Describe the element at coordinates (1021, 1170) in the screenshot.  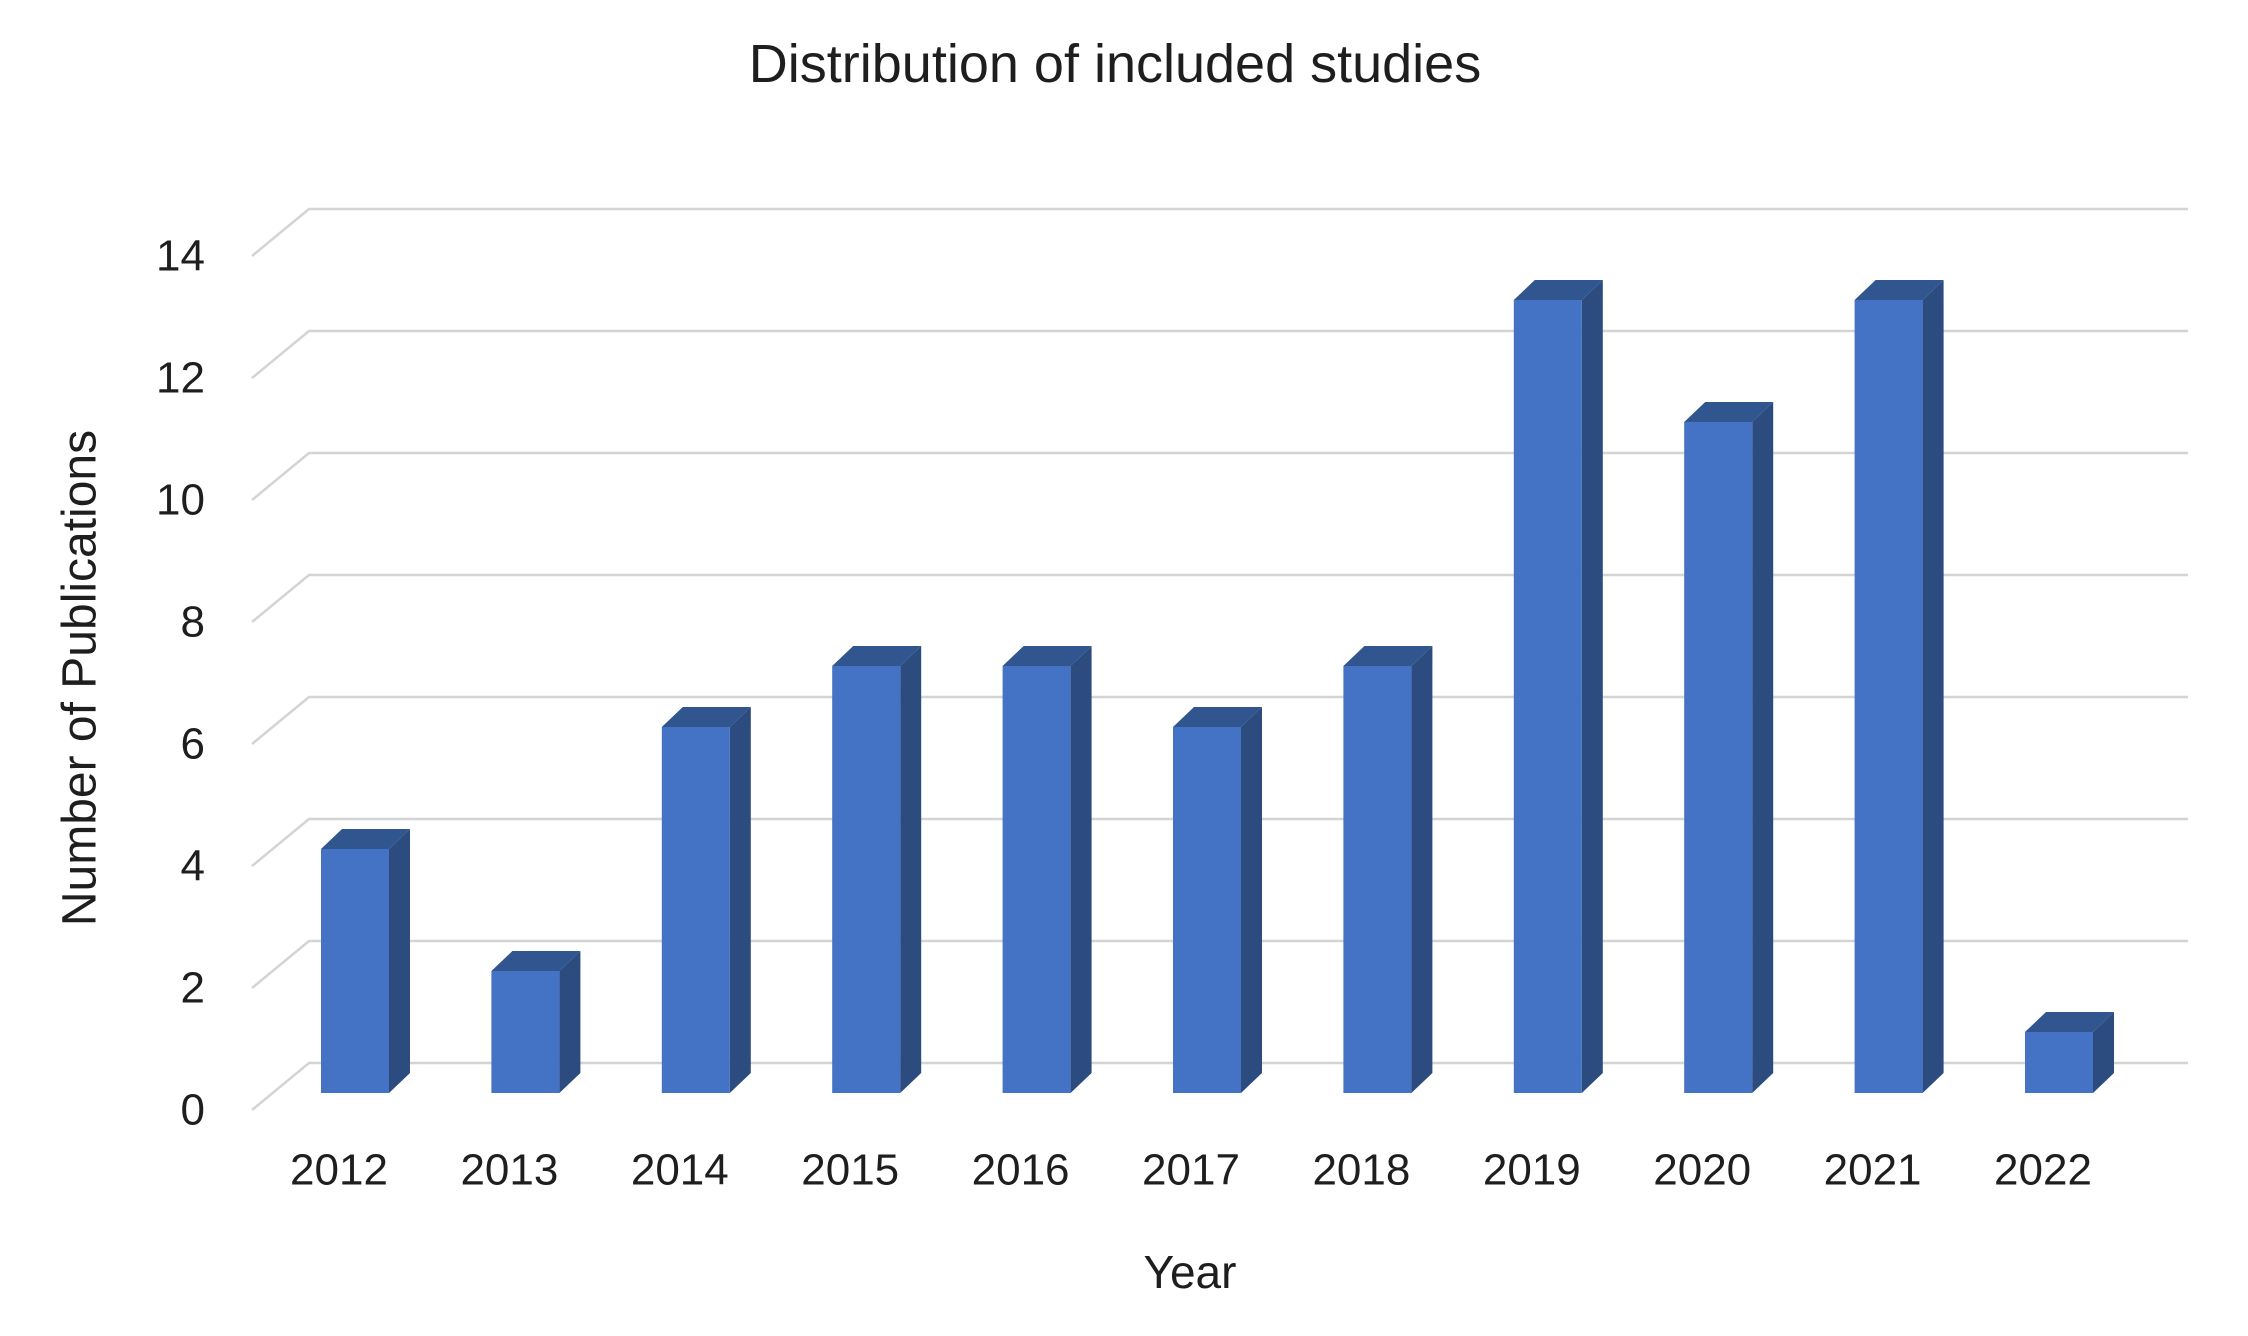
I see `x-tick-label: 2016` at that location.